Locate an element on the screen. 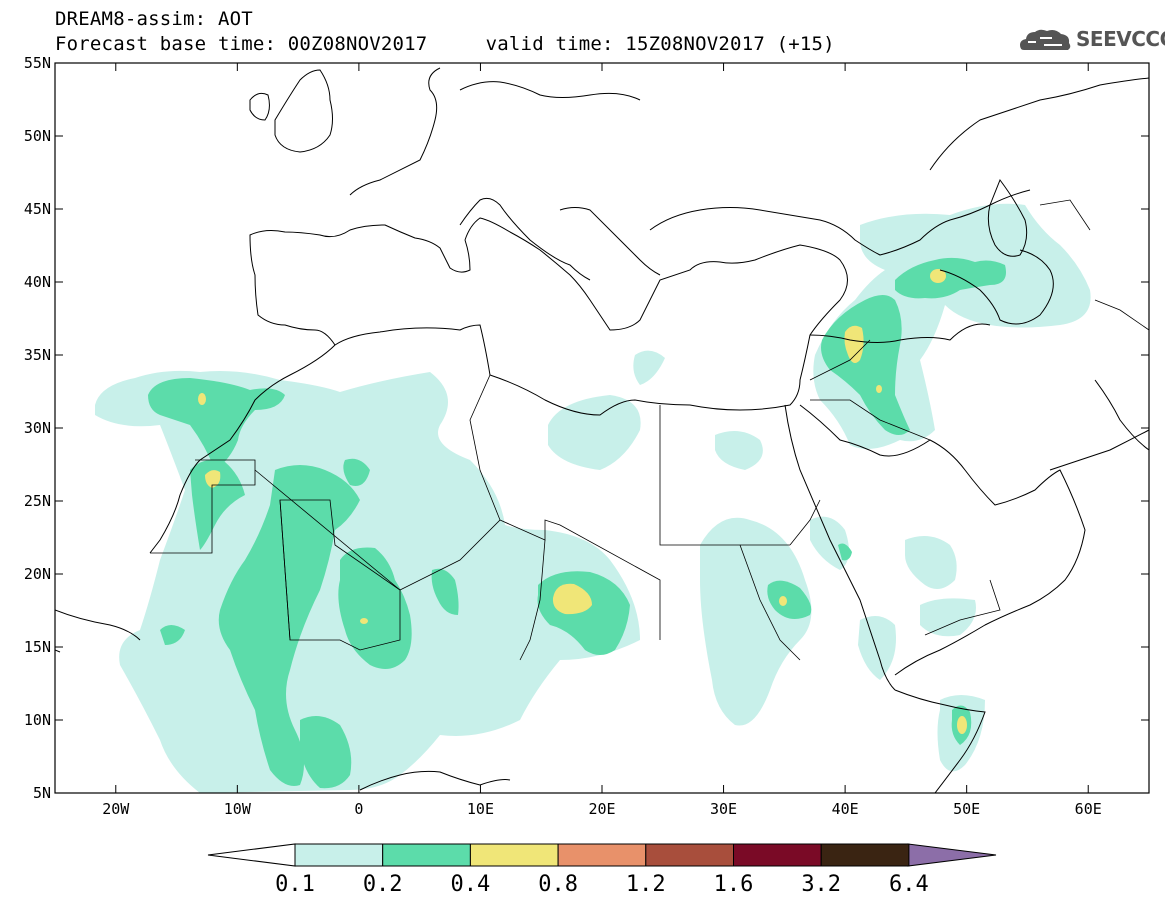  lon-tick-label: 10E is located at coordinates (480, 809).